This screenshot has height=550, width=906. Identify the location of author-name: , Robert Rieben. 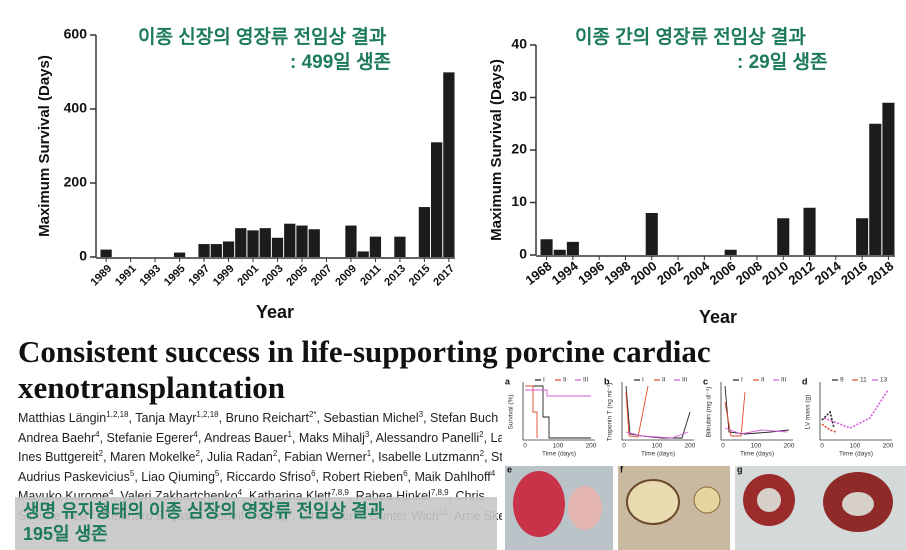
(359, 476).